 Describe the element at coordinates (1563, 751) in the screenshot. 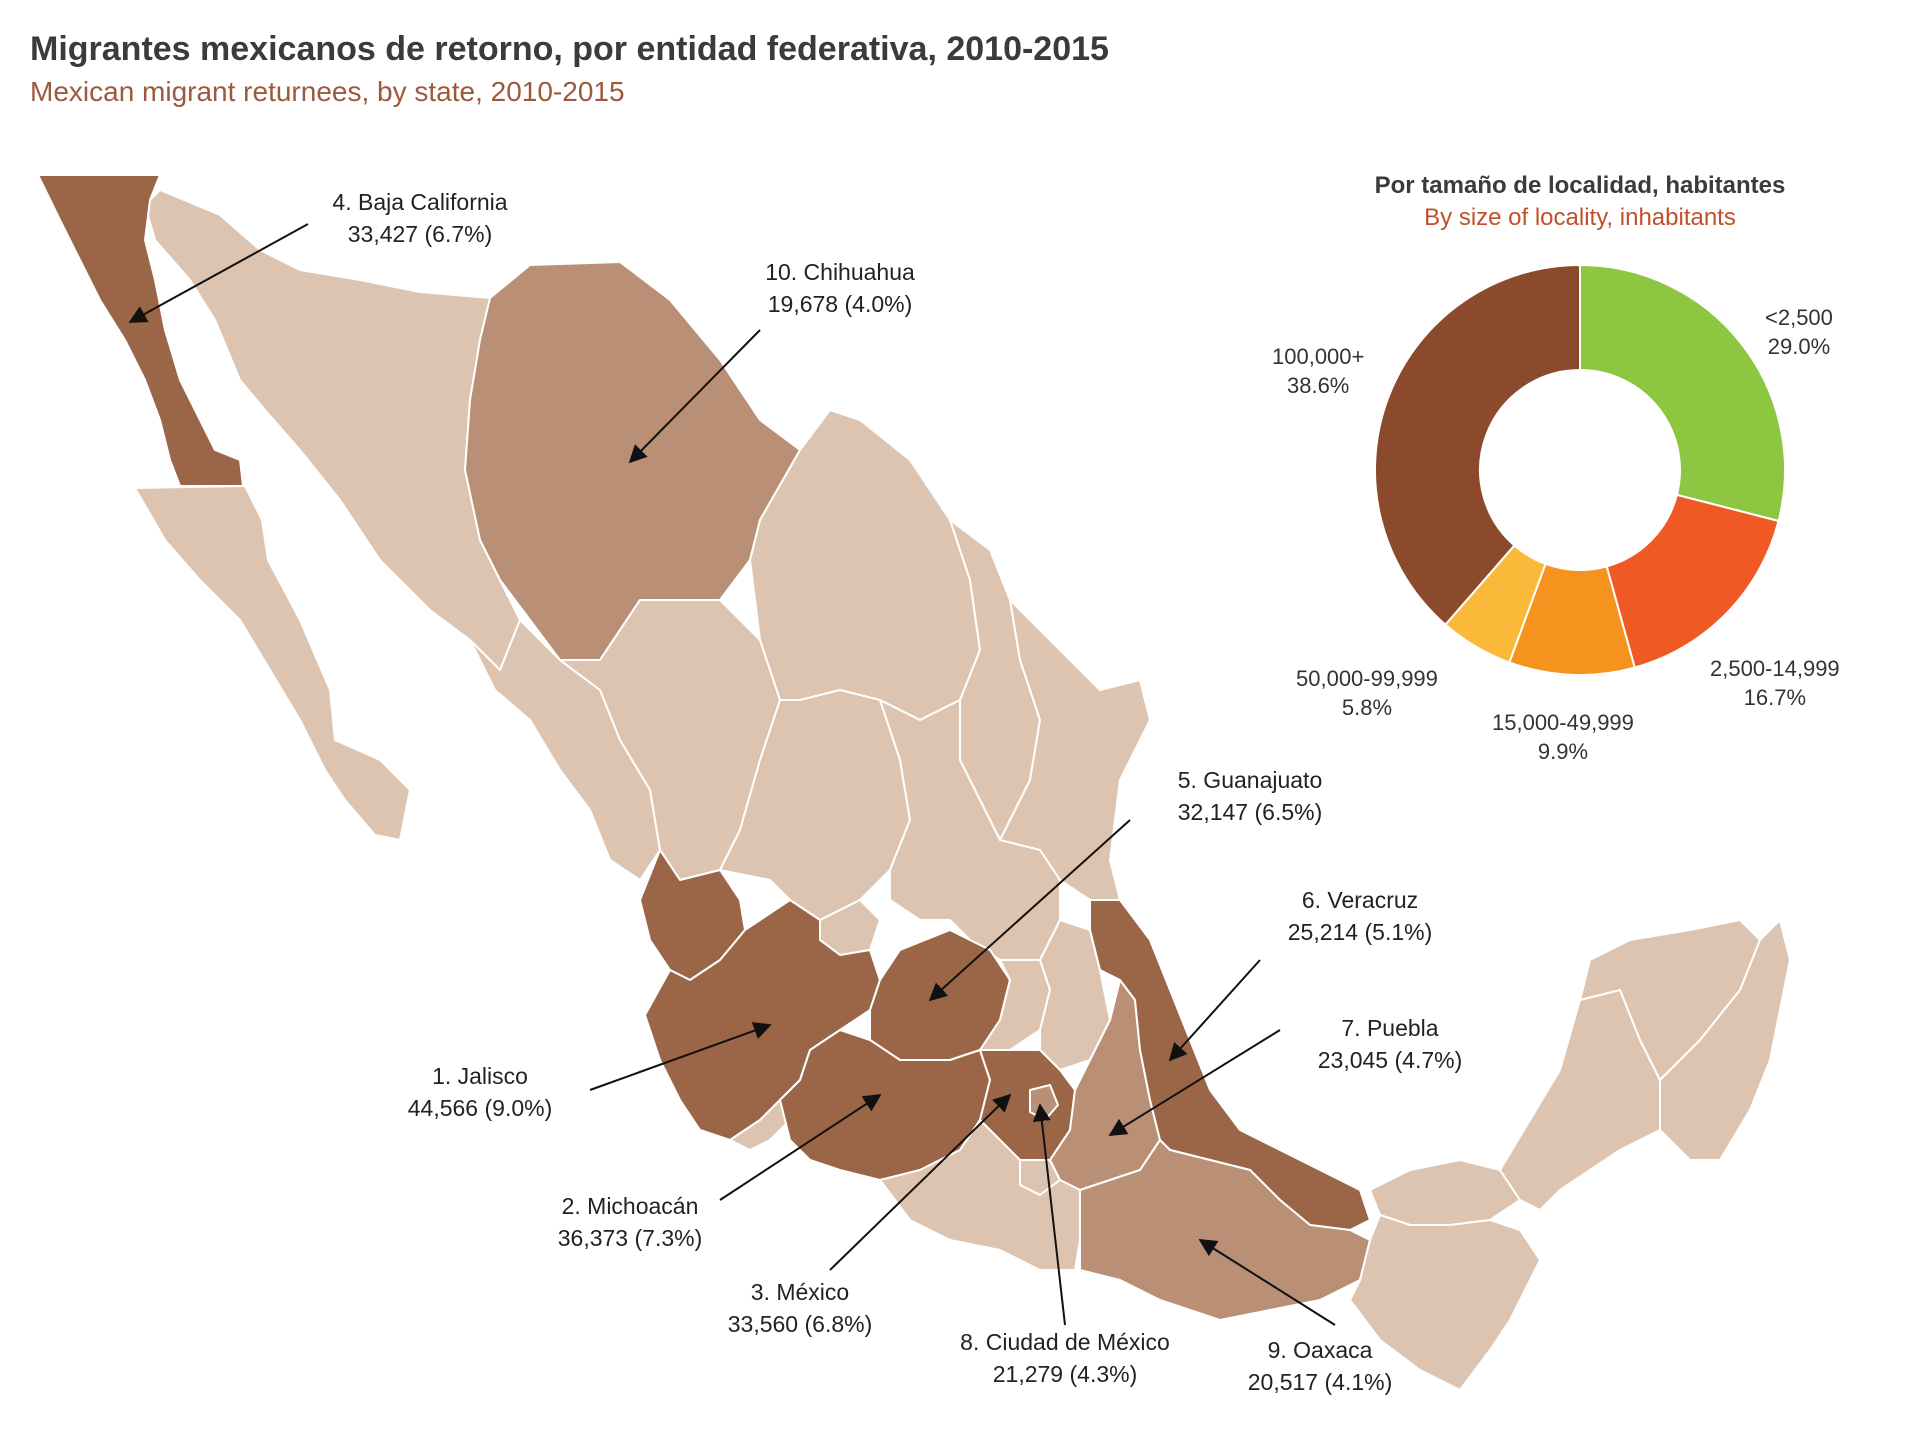

I see `donut-label-15000-49999-pct: 9.9%` at that location.